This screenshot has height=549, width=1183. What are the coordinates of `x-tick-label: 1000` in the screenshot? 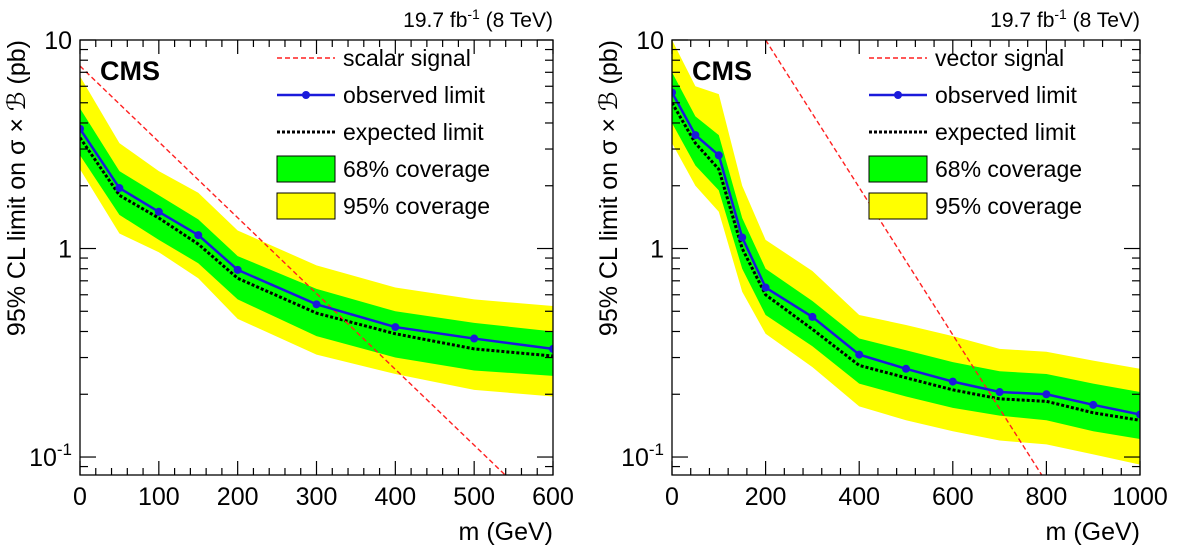 It's located at (1140, 497).